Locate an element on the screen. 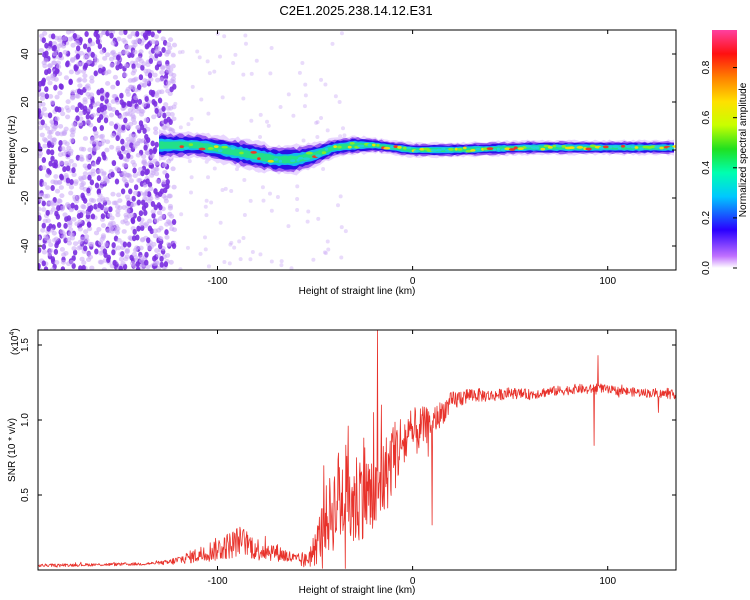  spectrogram-xlabel: Height of straight line (km) is located at coordinates (357, 291).